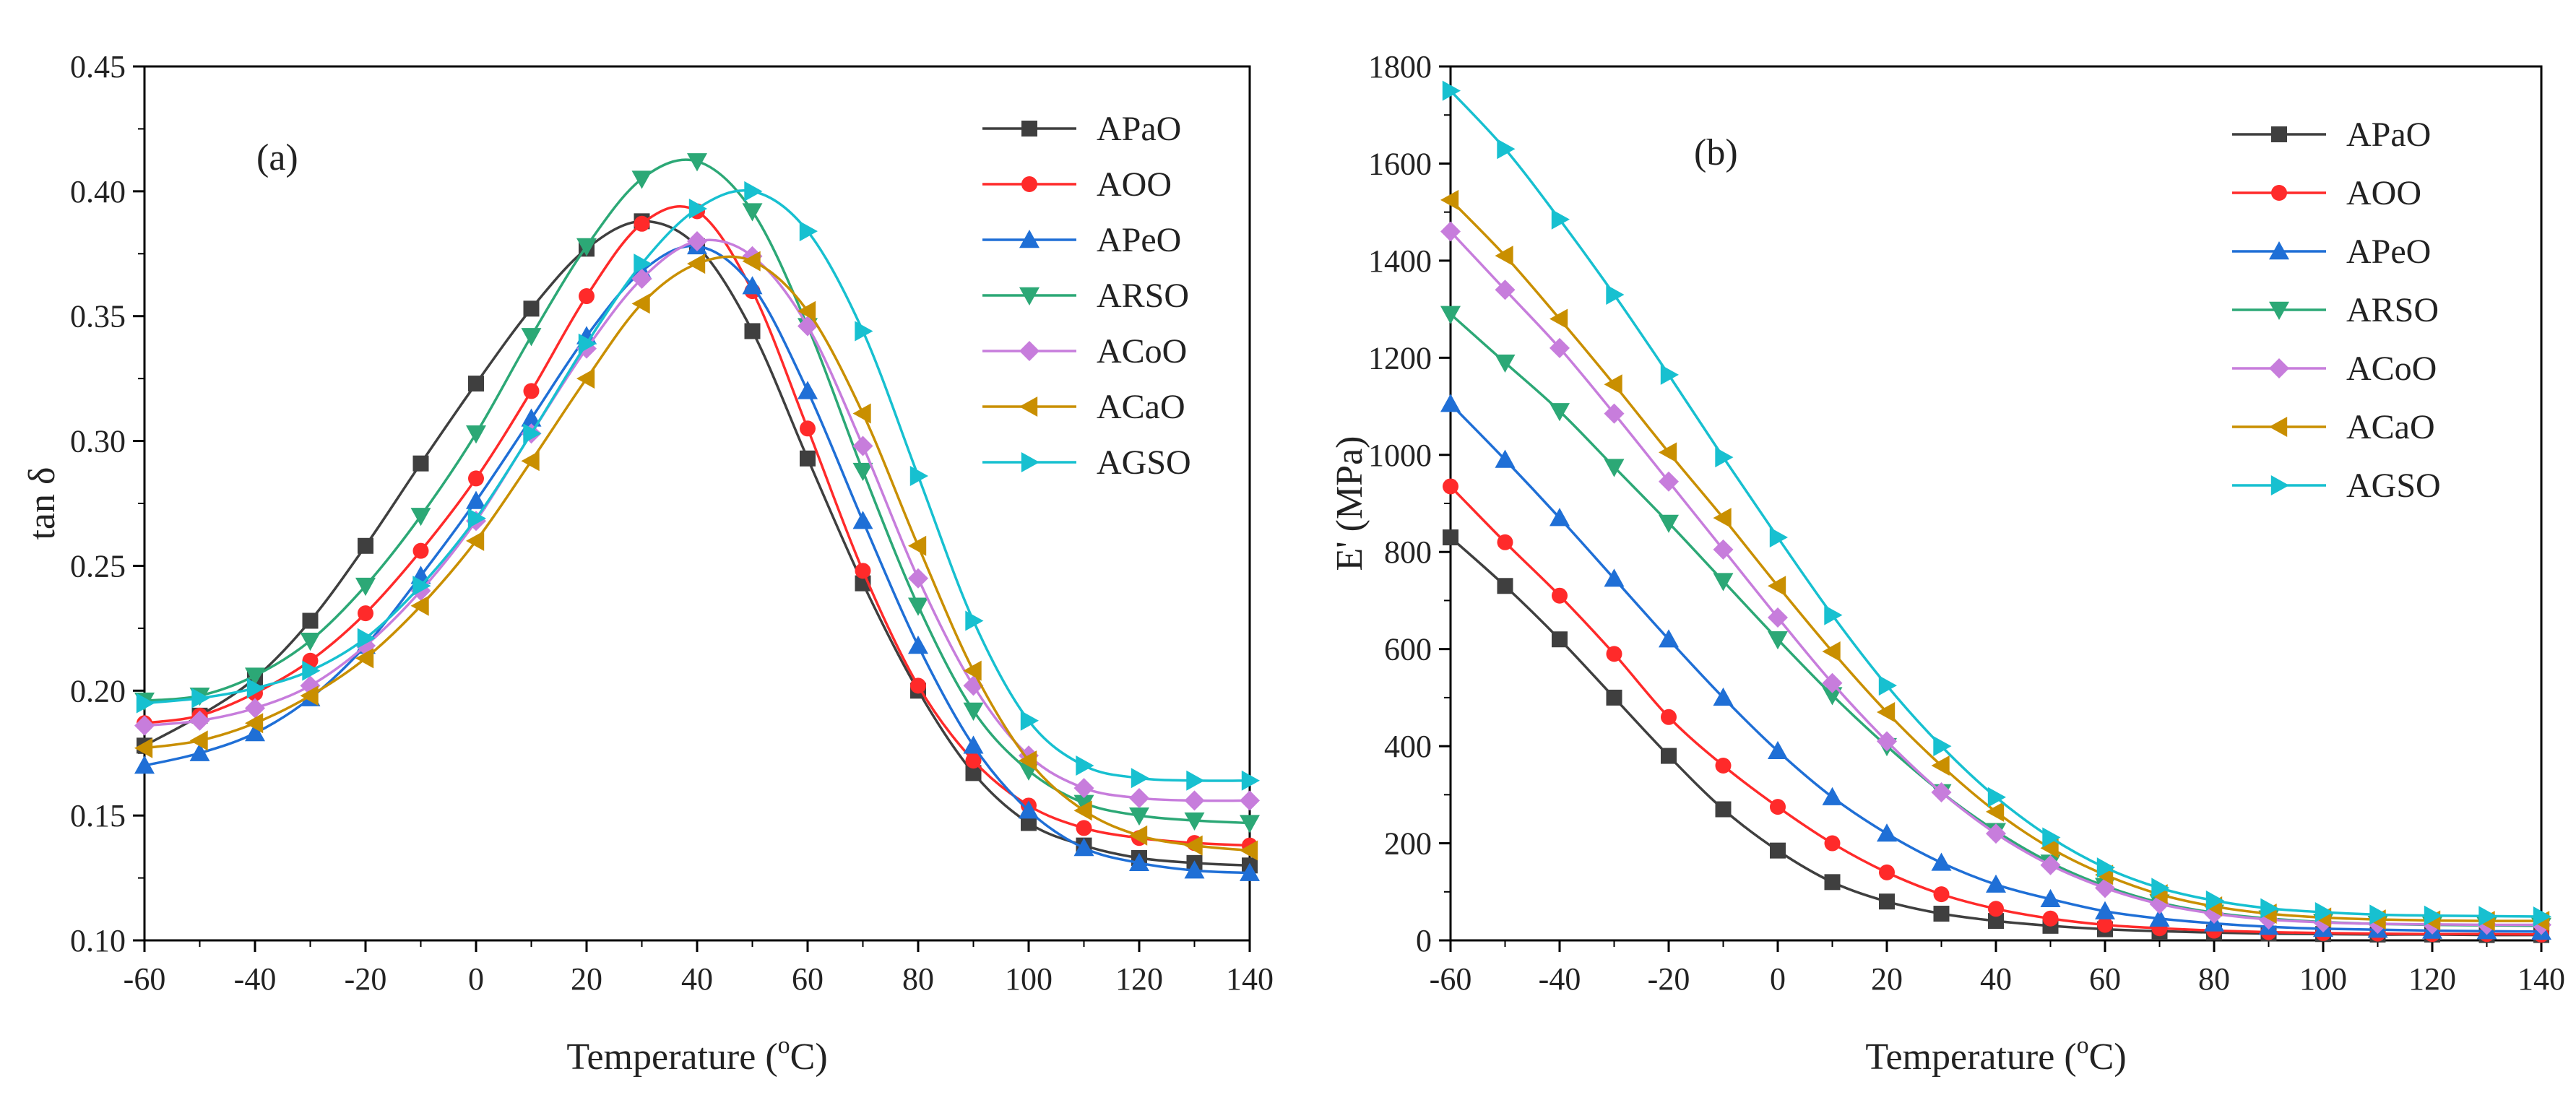  Describe the element at coordinates (98, 940) in the screenshot. I see `y-tick-label: 0.10` at that location.